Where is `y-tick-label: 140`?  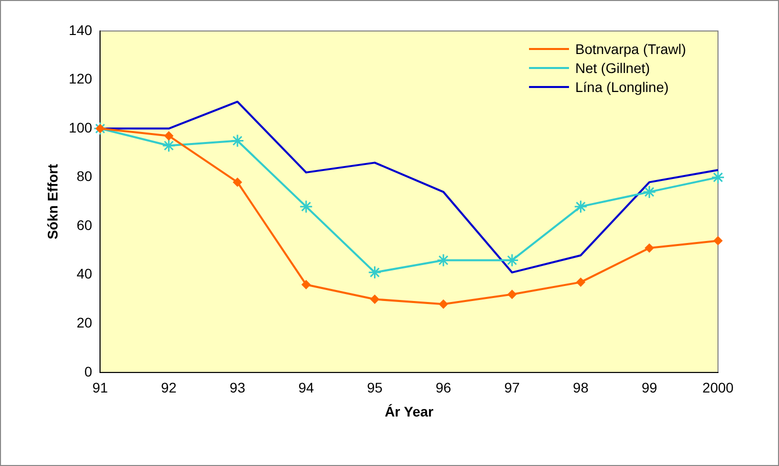
y-tick-label: 140 is located at coordinates (80, 30).